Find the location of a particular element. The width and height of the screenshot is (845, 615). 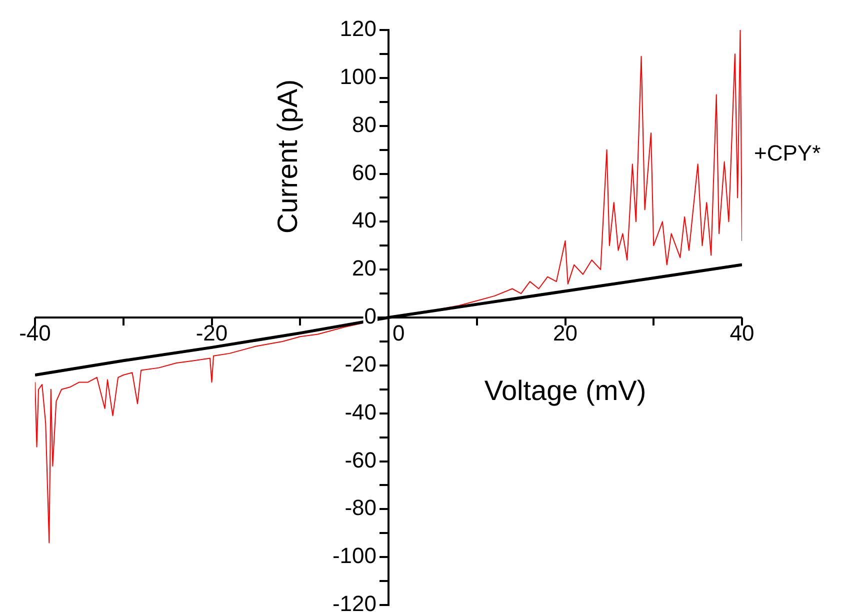

y-tick-label: -80 is located at coordinates (360, 507).